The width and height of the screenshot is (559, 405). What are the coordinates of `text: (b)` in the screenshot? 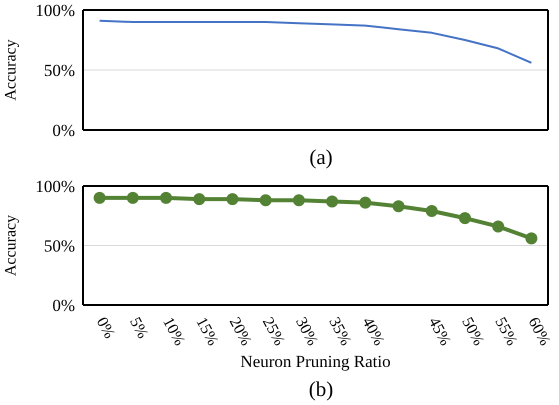 It's located at (321, 389).